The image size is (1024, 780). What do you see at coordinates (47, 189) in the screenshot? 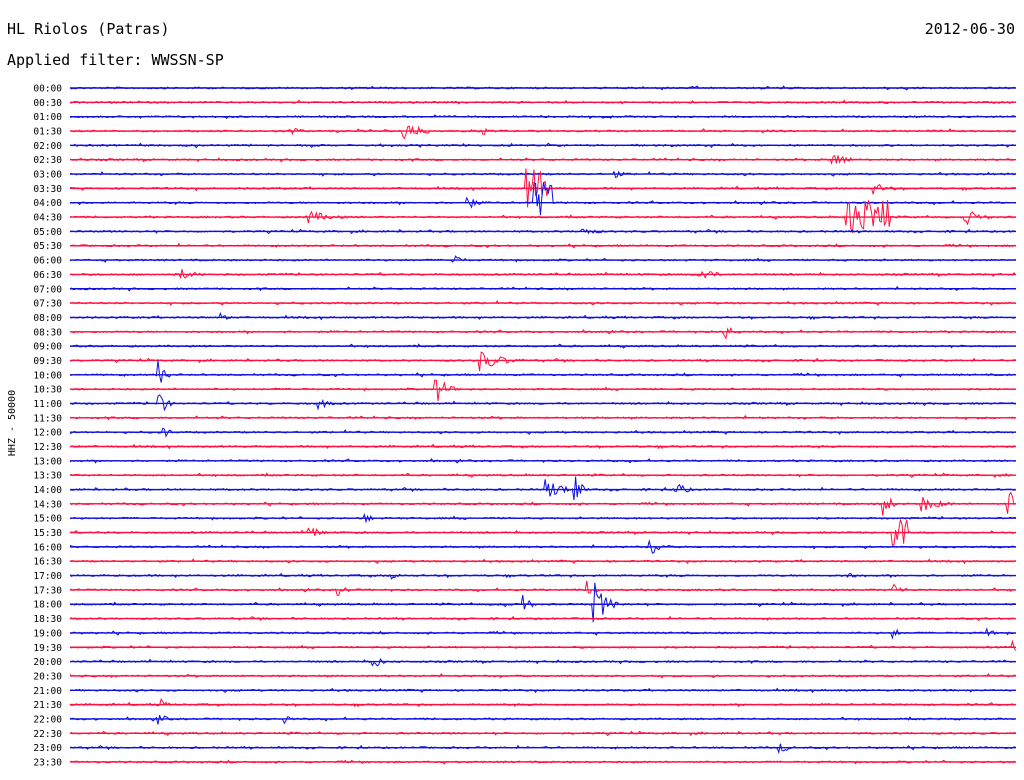
I see `time-tick-label: 03:30` at bounding box center [47, 189].